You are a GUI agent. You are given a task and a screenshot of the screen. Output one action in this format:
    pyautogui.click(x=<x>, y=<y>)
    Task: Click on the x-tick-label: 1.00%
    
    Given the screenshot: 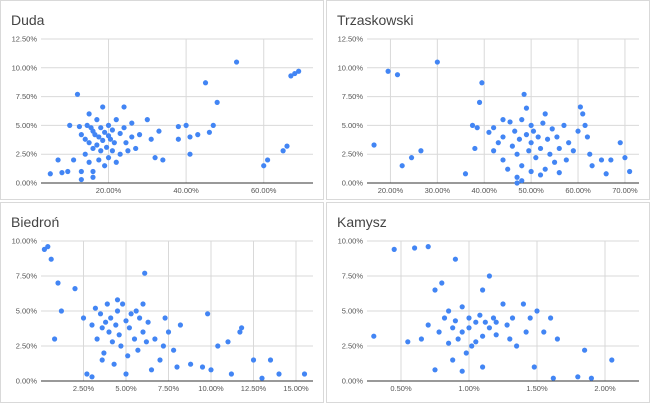 What is the action you would take?
    pyautogui.click(x=469, y=388)
    